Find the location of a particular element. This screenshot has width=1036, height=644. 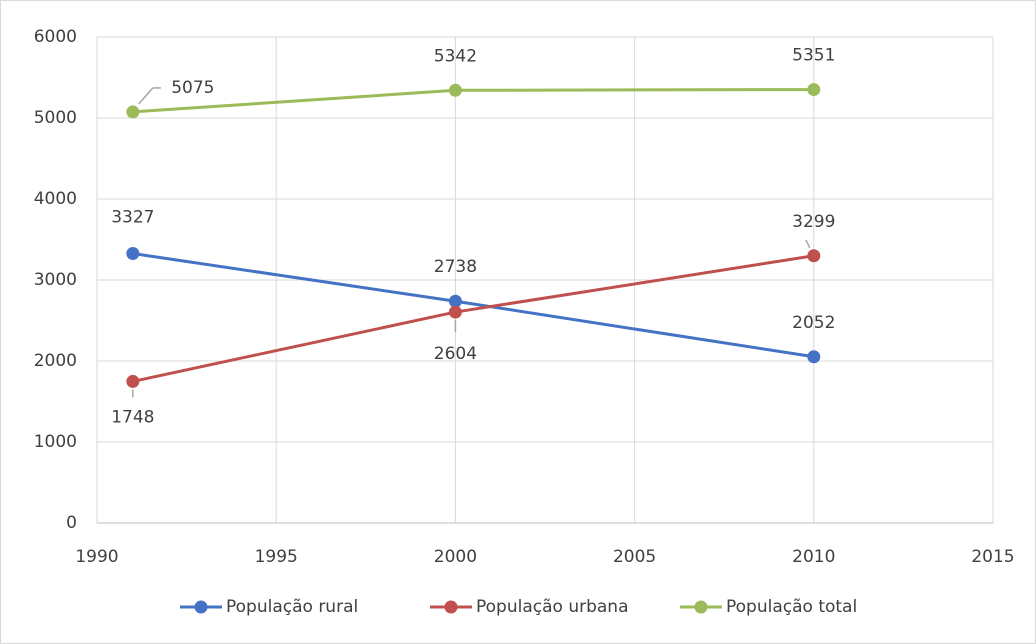

legend-label: População rural is located at coordinates (292, 607).